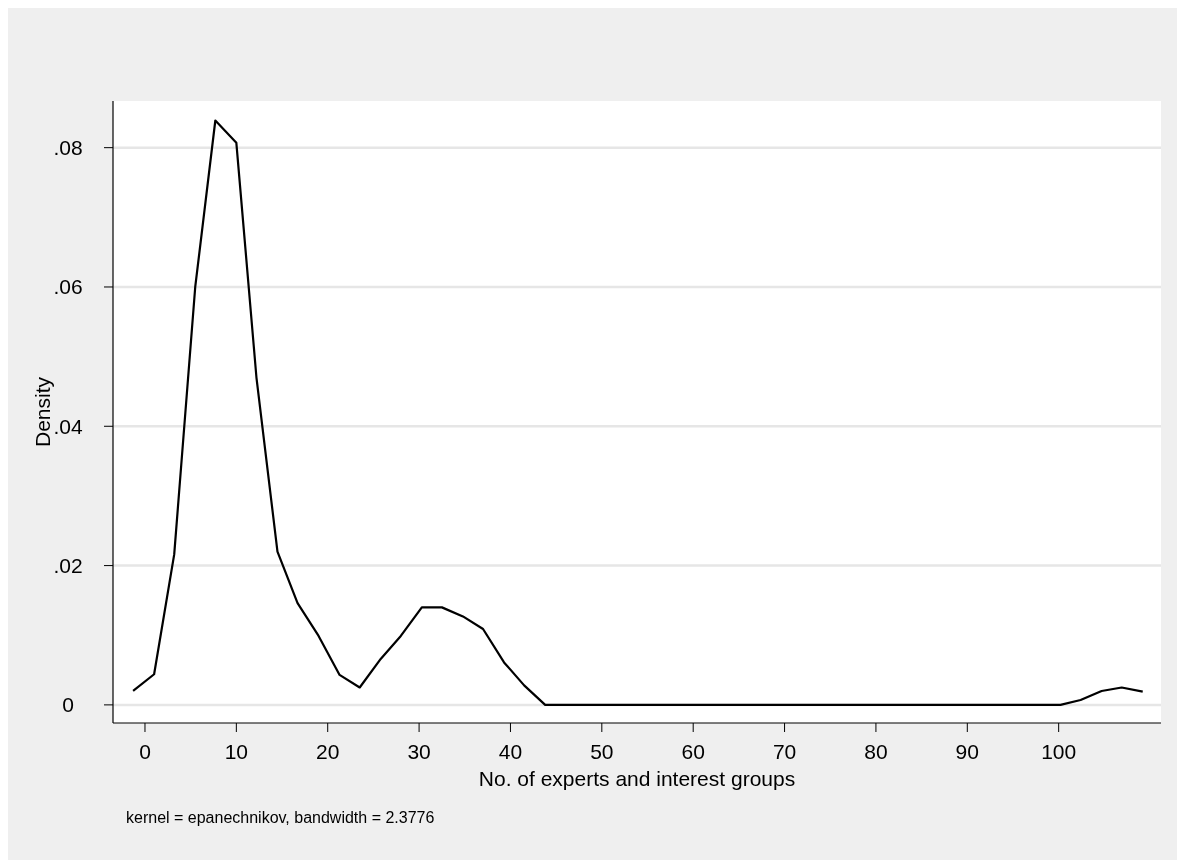 The image size is (1177, 860). Describe the element at coordinates (68, 426) in the screenshot. I see `y-tick-label: .04` at that location.